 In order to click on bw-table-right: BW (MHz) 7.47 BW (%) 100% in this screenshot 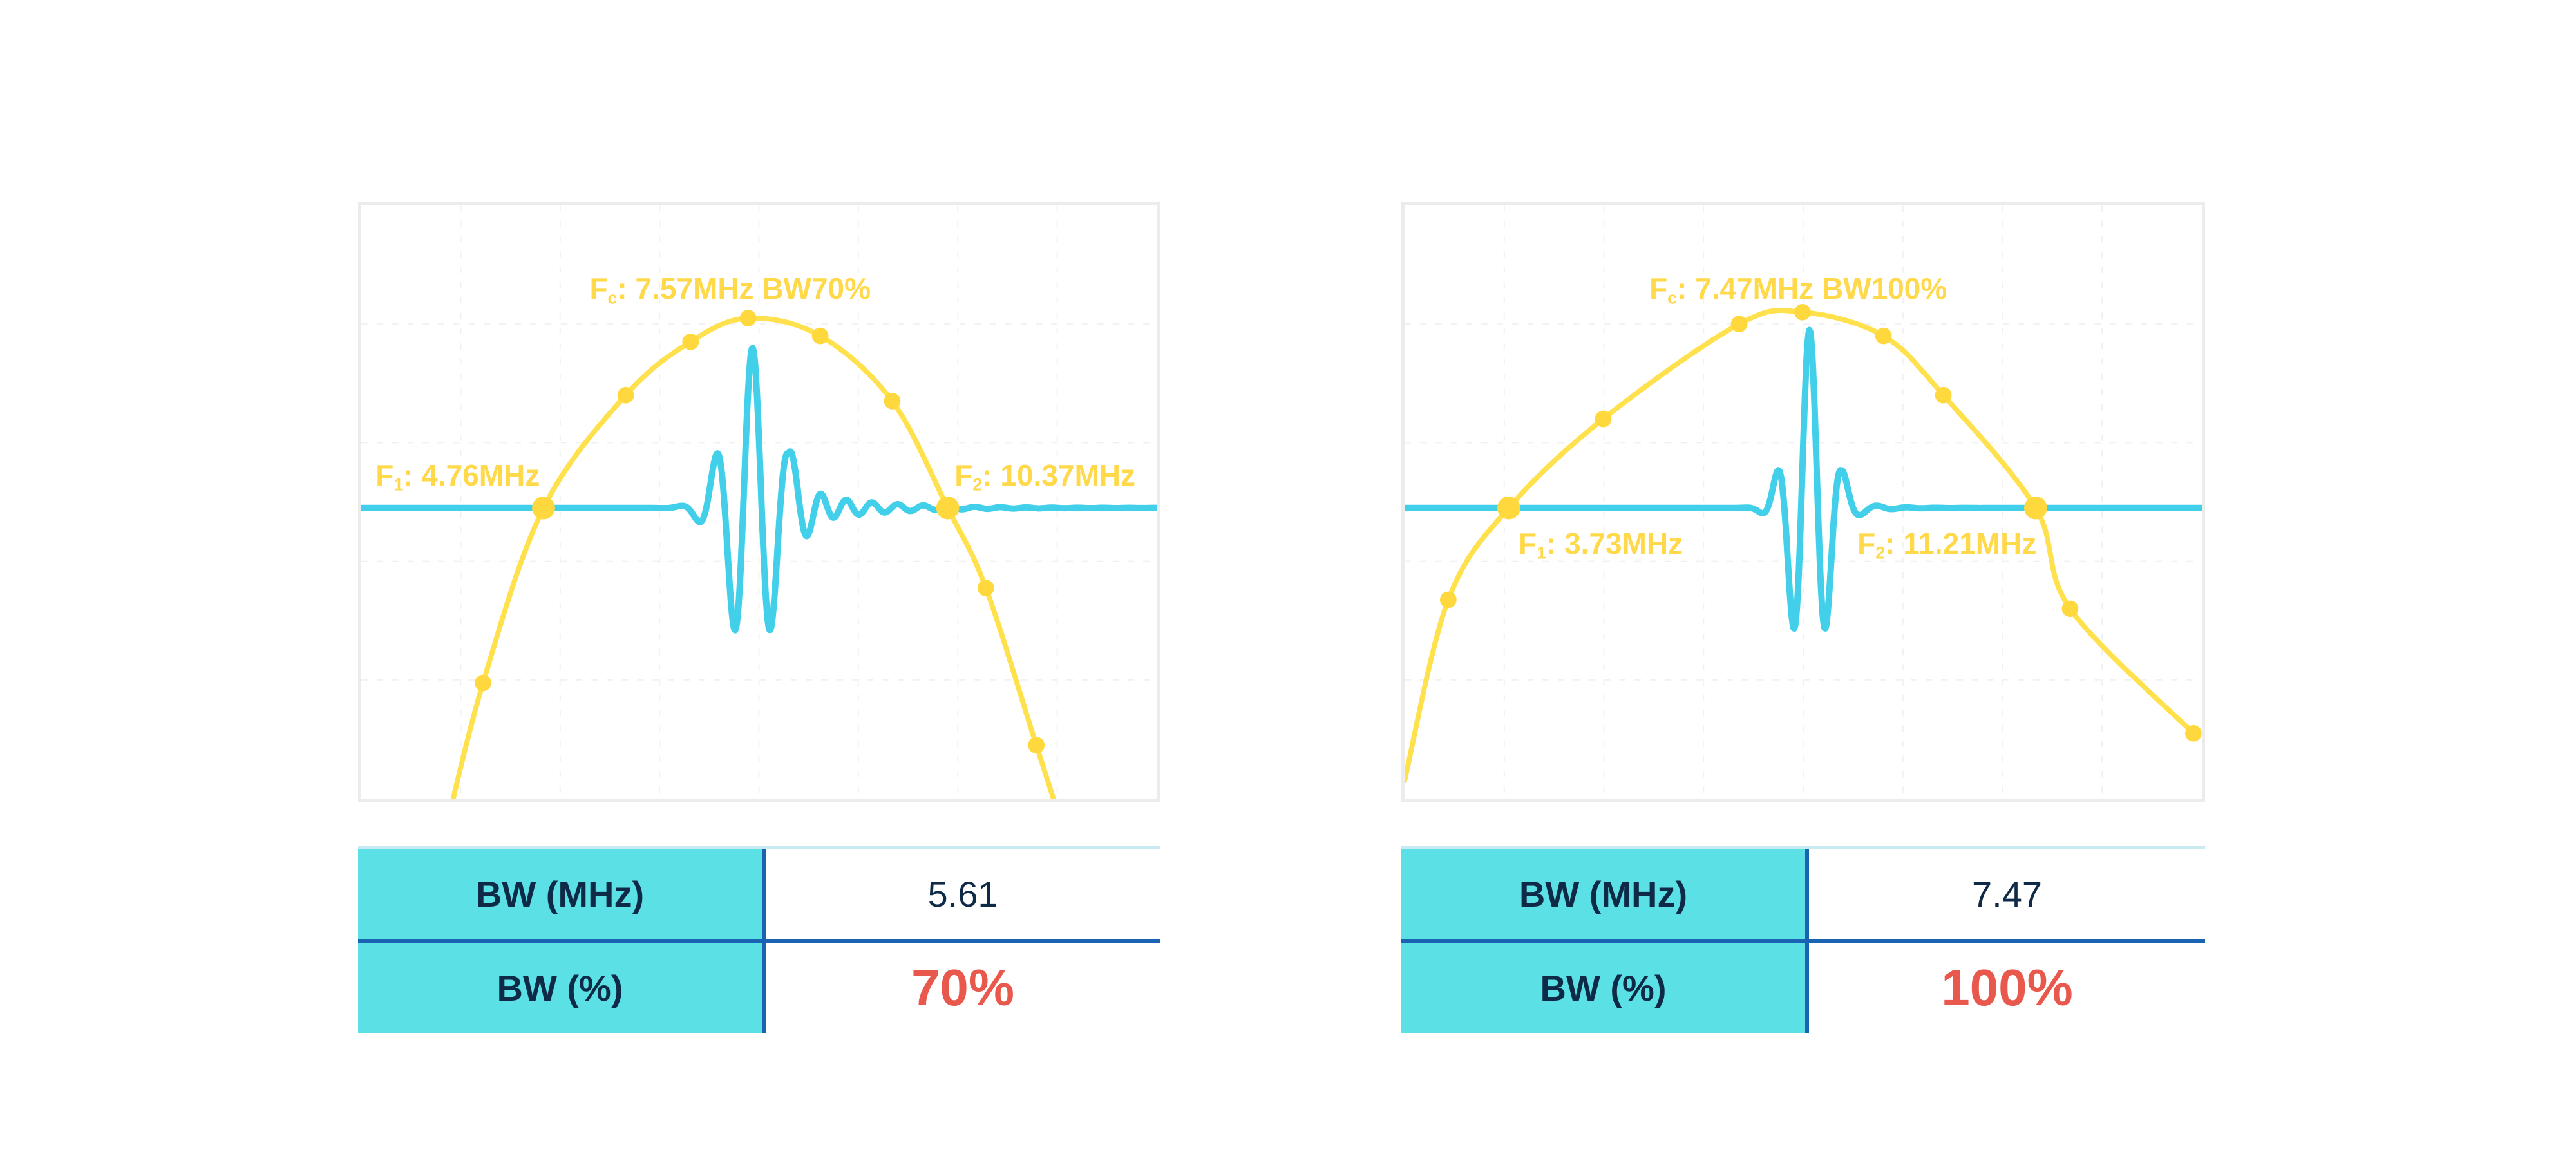, I will do `click(1803, 940)`.